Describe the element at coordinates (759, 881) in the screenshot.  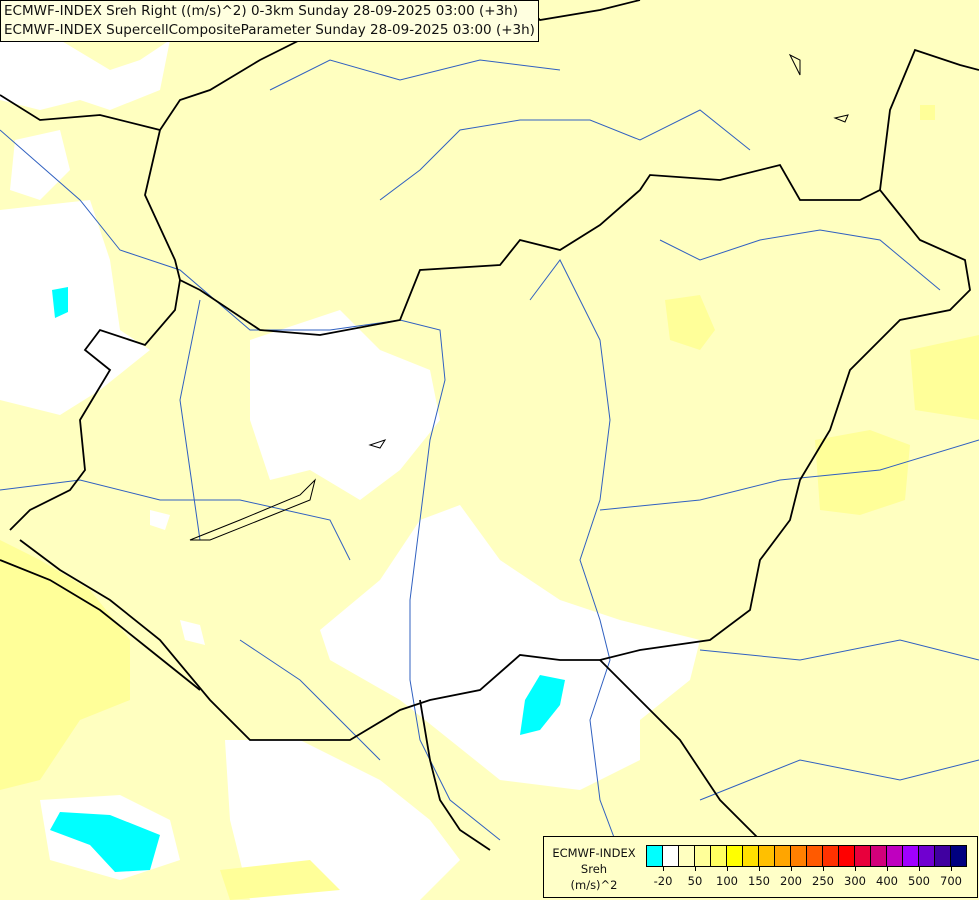
I see `legend-tick-label: 150` at that location.